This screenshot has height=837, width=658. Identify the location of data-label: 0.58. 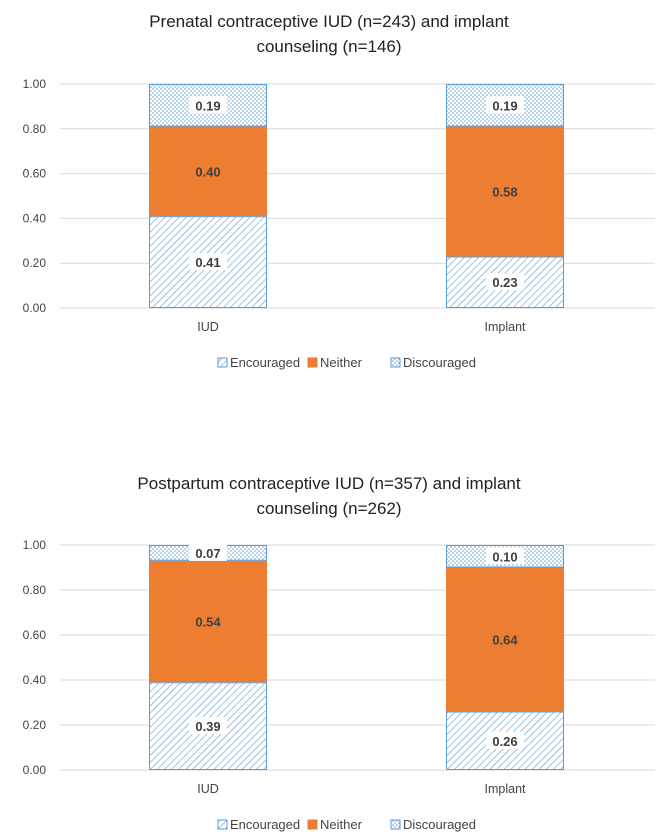
(504, 192).